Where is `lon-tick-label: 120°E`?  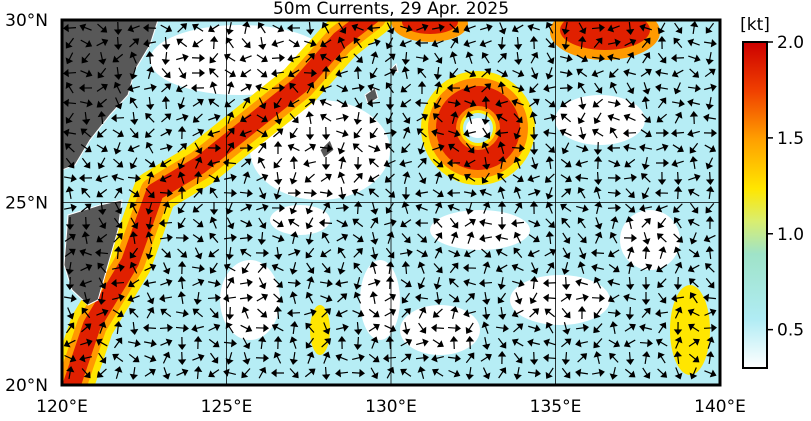 lon-tick-label: 120°E is located at coordinates (62, 407).